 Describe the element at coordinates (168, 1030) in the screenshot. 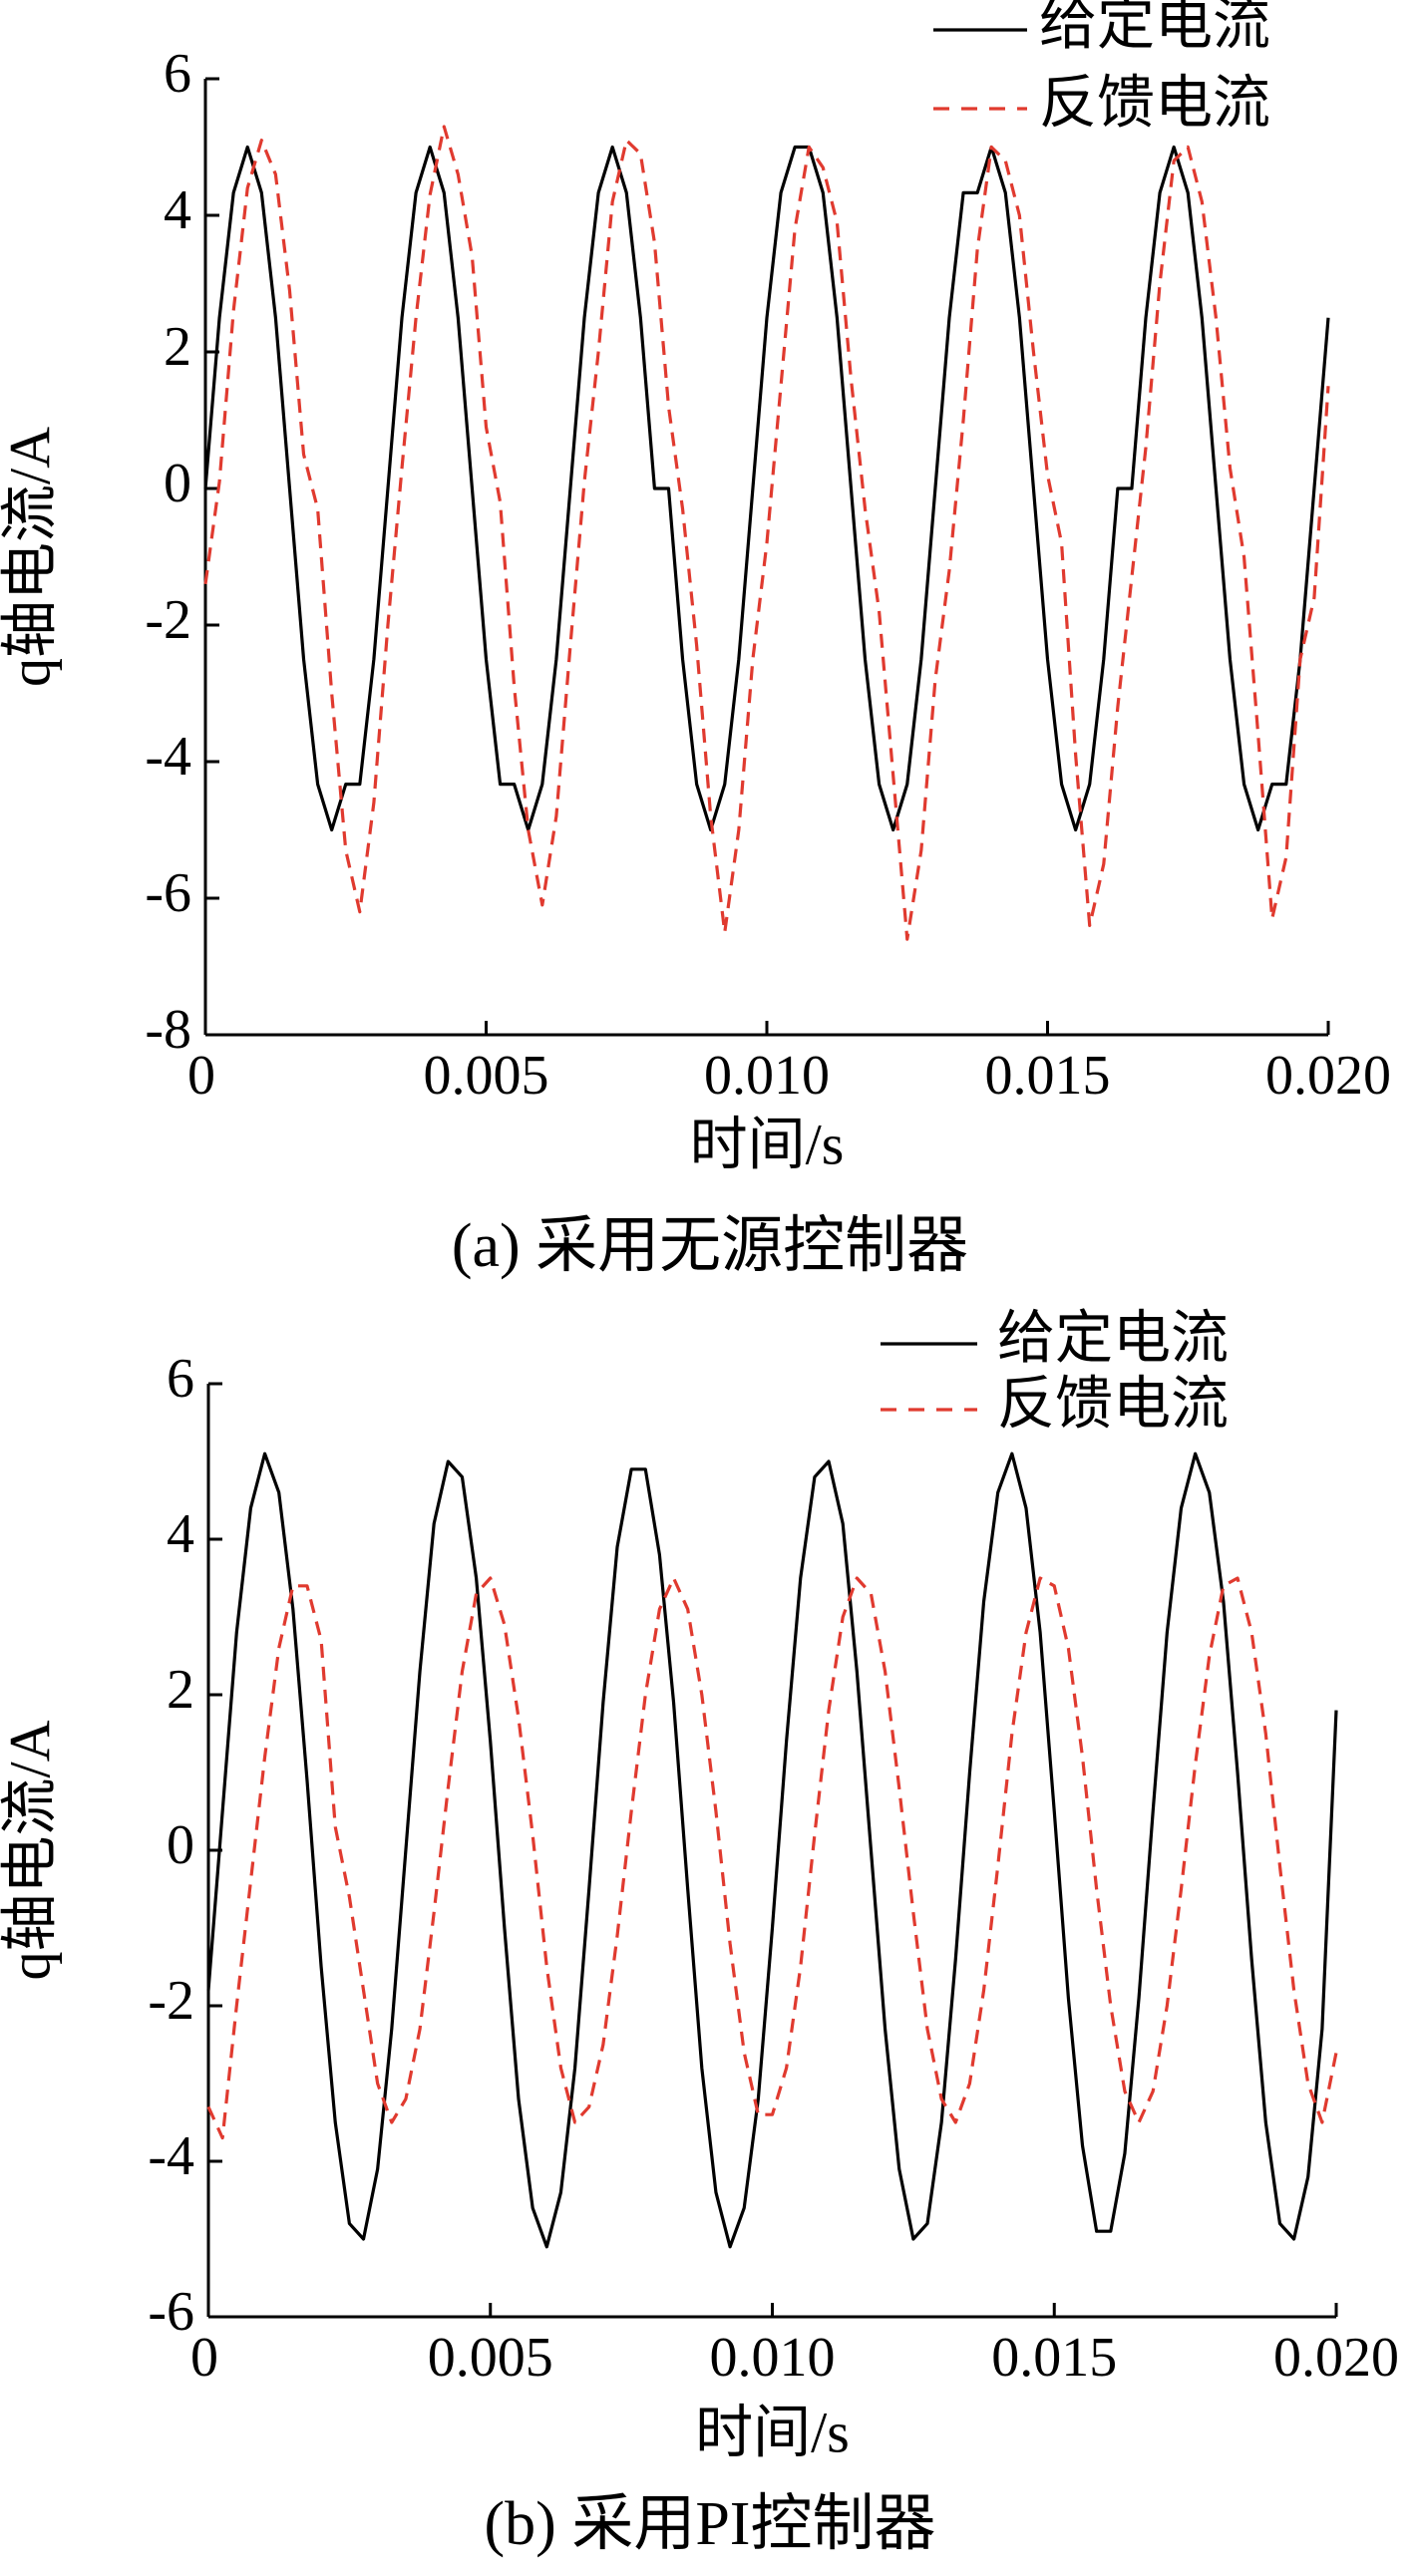

I see `y-tick-label: -8` at that location.